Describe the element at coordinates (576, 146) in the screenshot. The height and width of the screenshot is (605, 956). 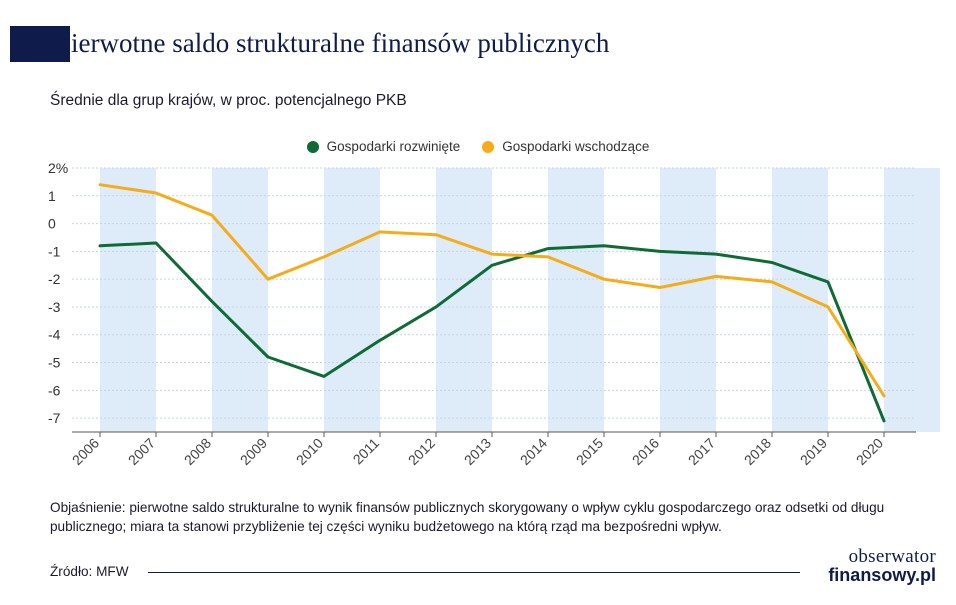
I see `legend-label-emerging: Gospodarki wschodzące` at that location.